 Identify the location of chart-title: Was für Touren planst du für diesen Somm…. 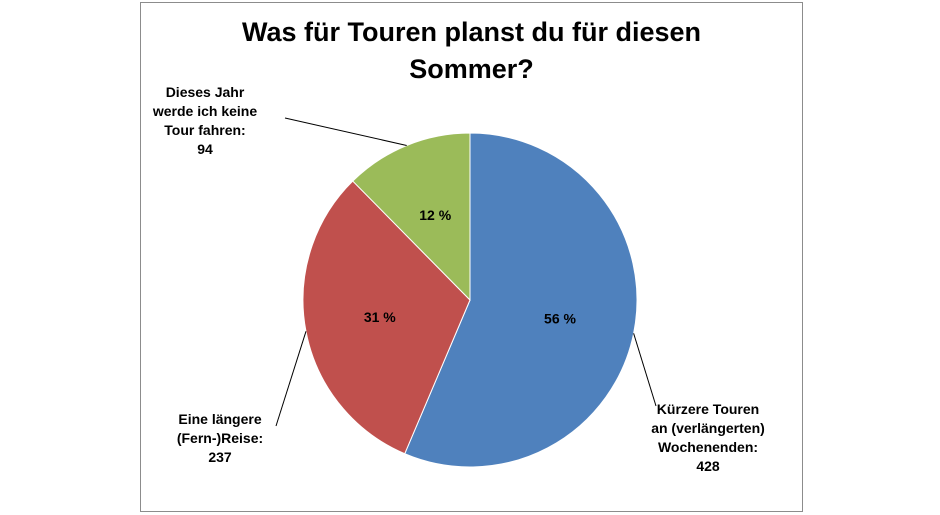
(471, 51).